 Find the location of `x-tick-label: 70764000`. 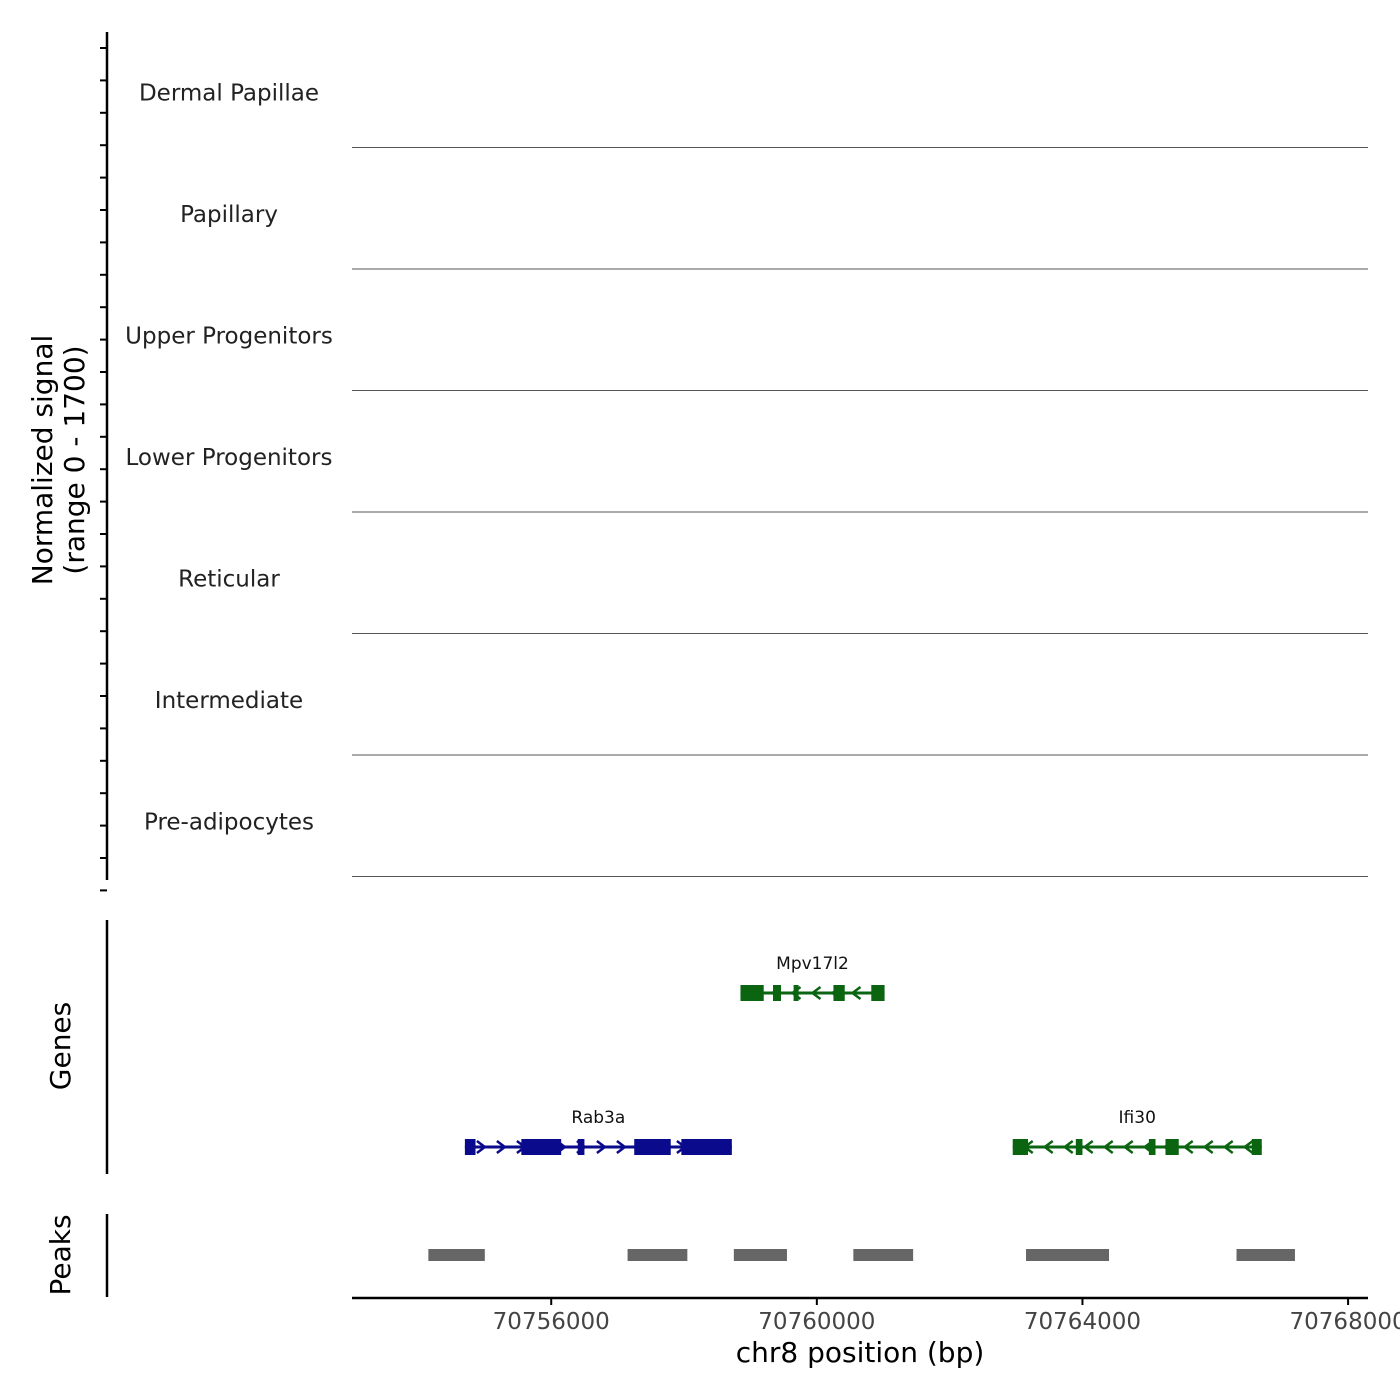

x-tick-label: 70764000 is located at coordinates (1082, 1322).